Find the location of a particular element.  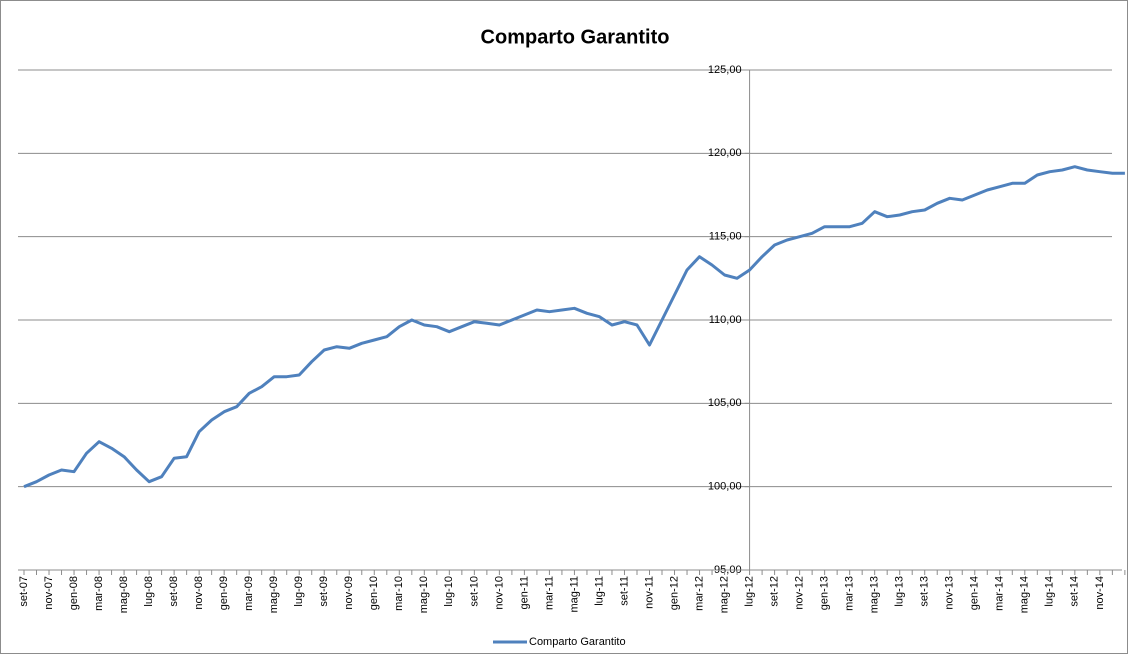

x-tick-label: mag-11 is located at coordinates (574, 594).